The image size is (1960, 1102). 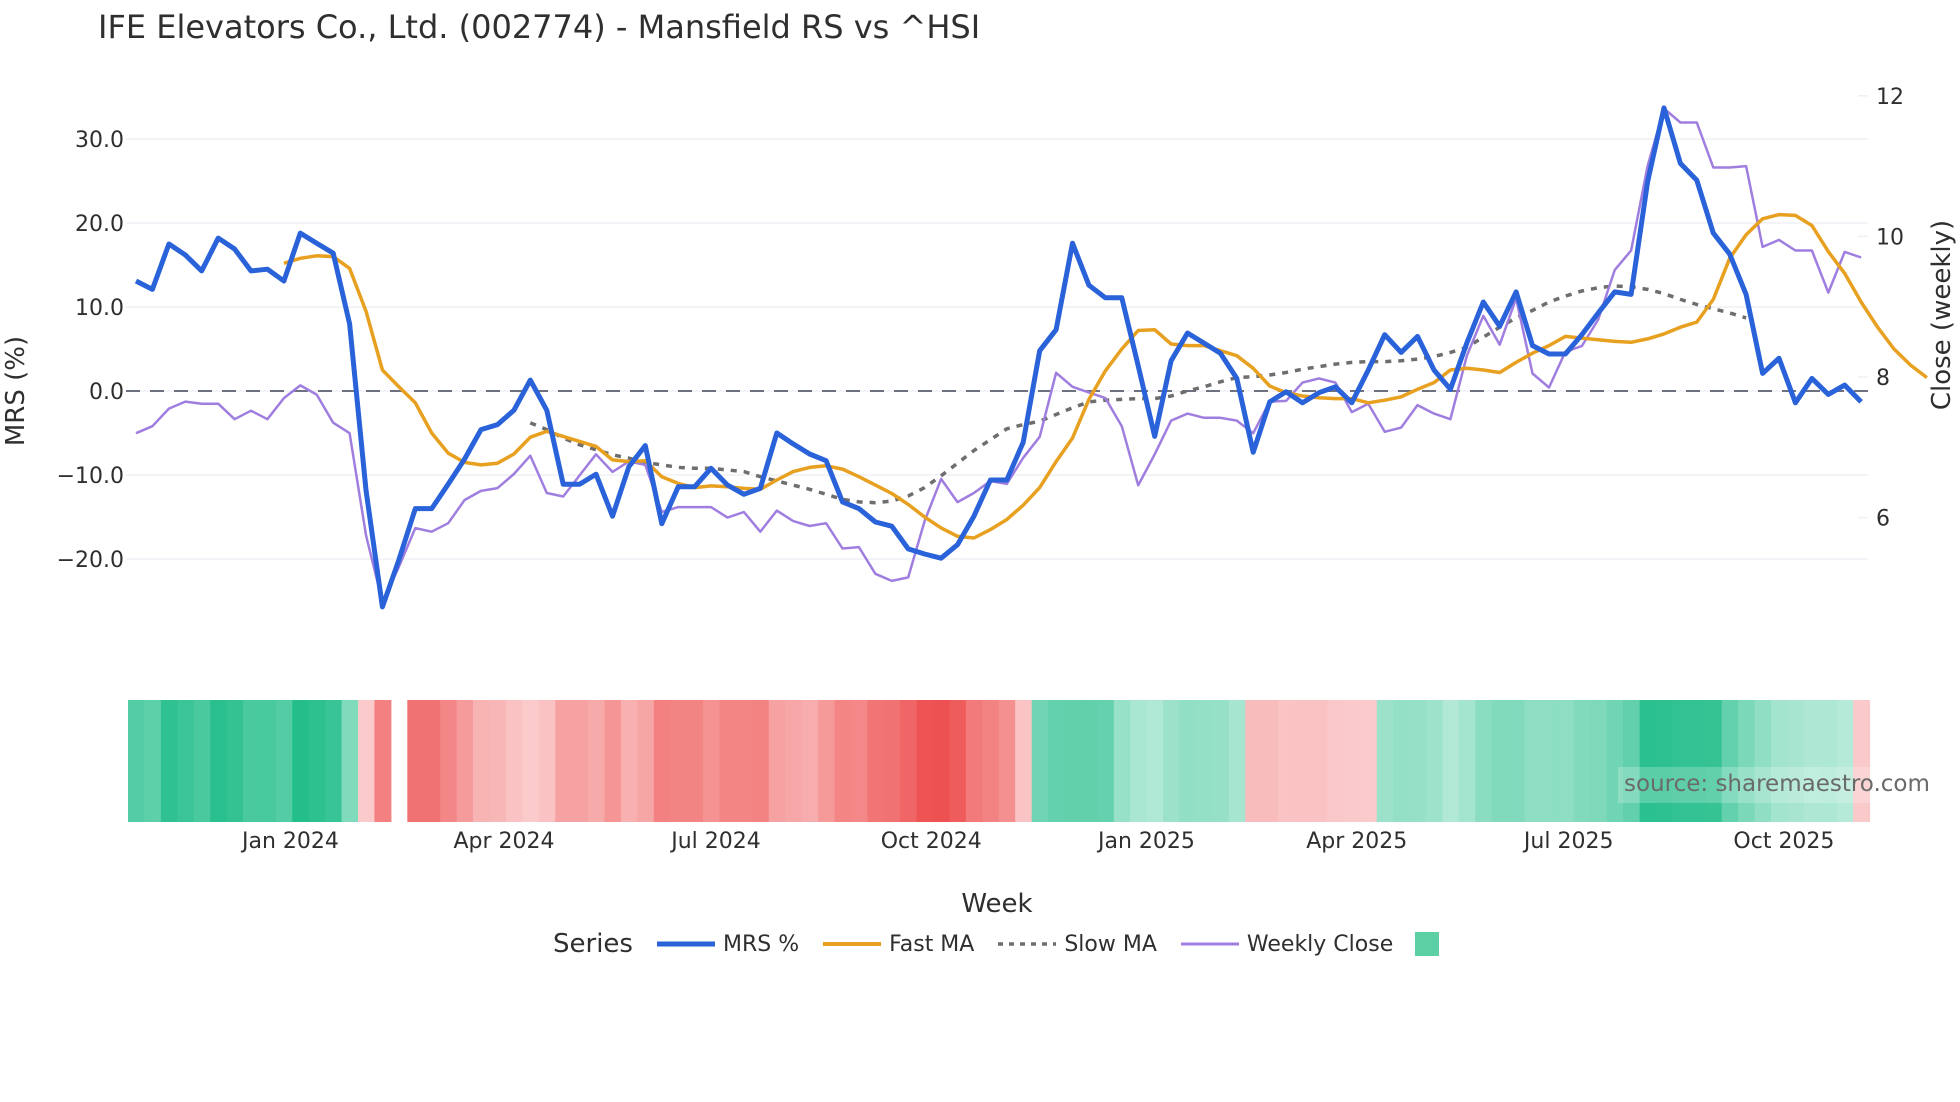 I want to click on y-tick-label: 10.0, so click(x=99, y=308).